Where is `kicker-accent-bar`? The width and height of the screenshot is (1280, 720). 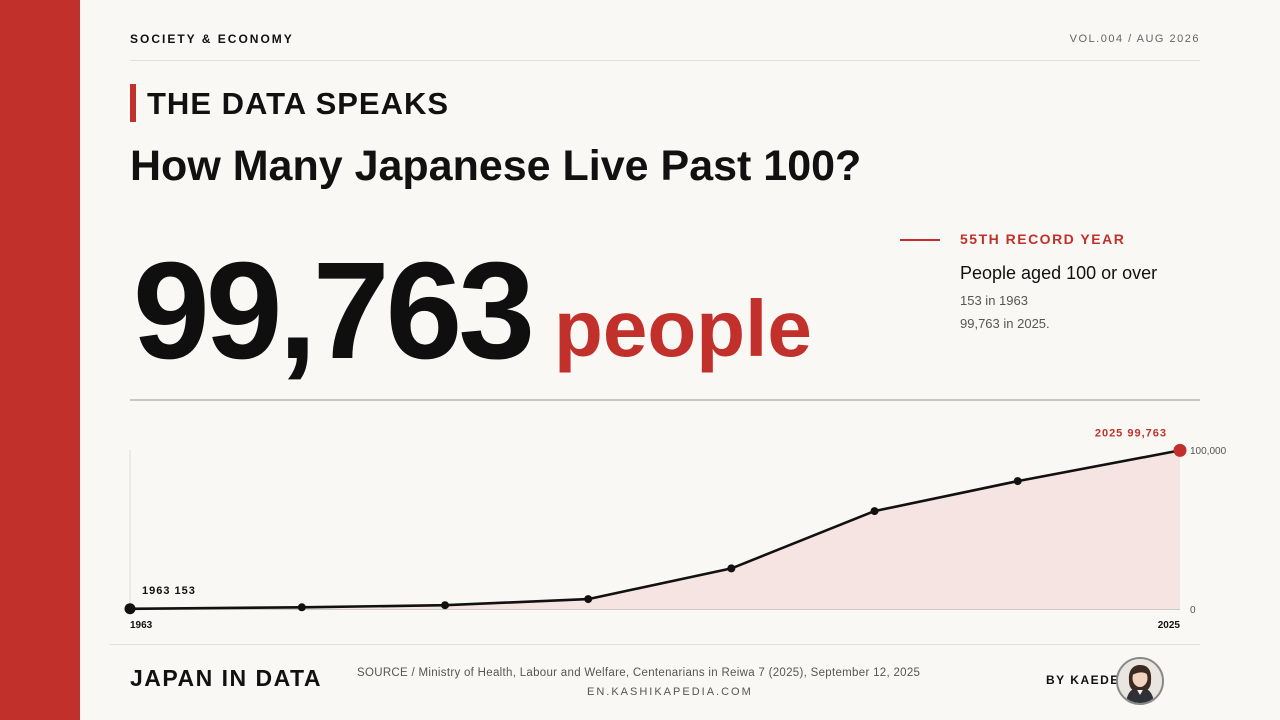
kicker-accent-bar is located at coordinates (133, 103).